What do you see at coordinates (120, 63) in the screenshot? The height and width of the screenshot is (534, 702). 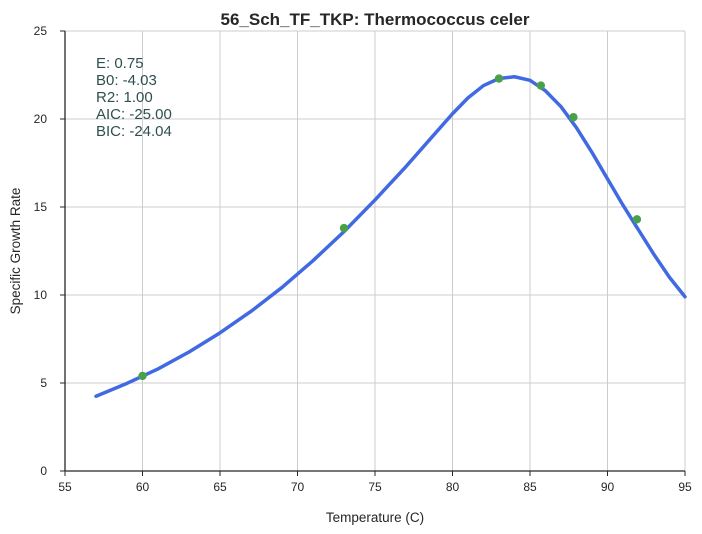 I see `stat-e: E: 0.75` at bounding box center [120, 63].